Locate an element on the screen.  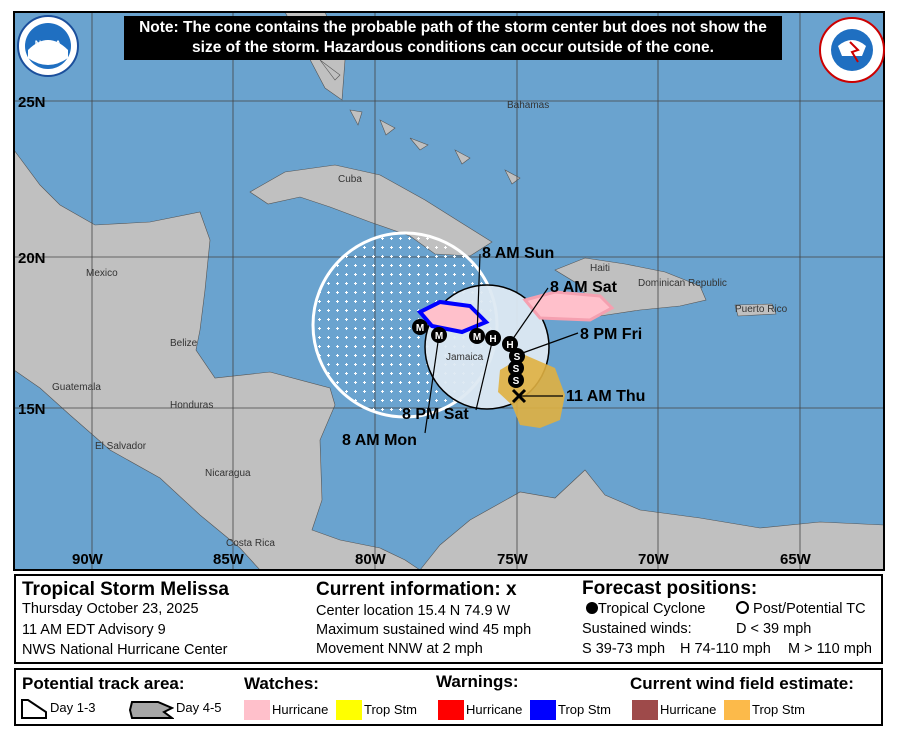
svg-text: Belize is located at coordinates (184, 343).